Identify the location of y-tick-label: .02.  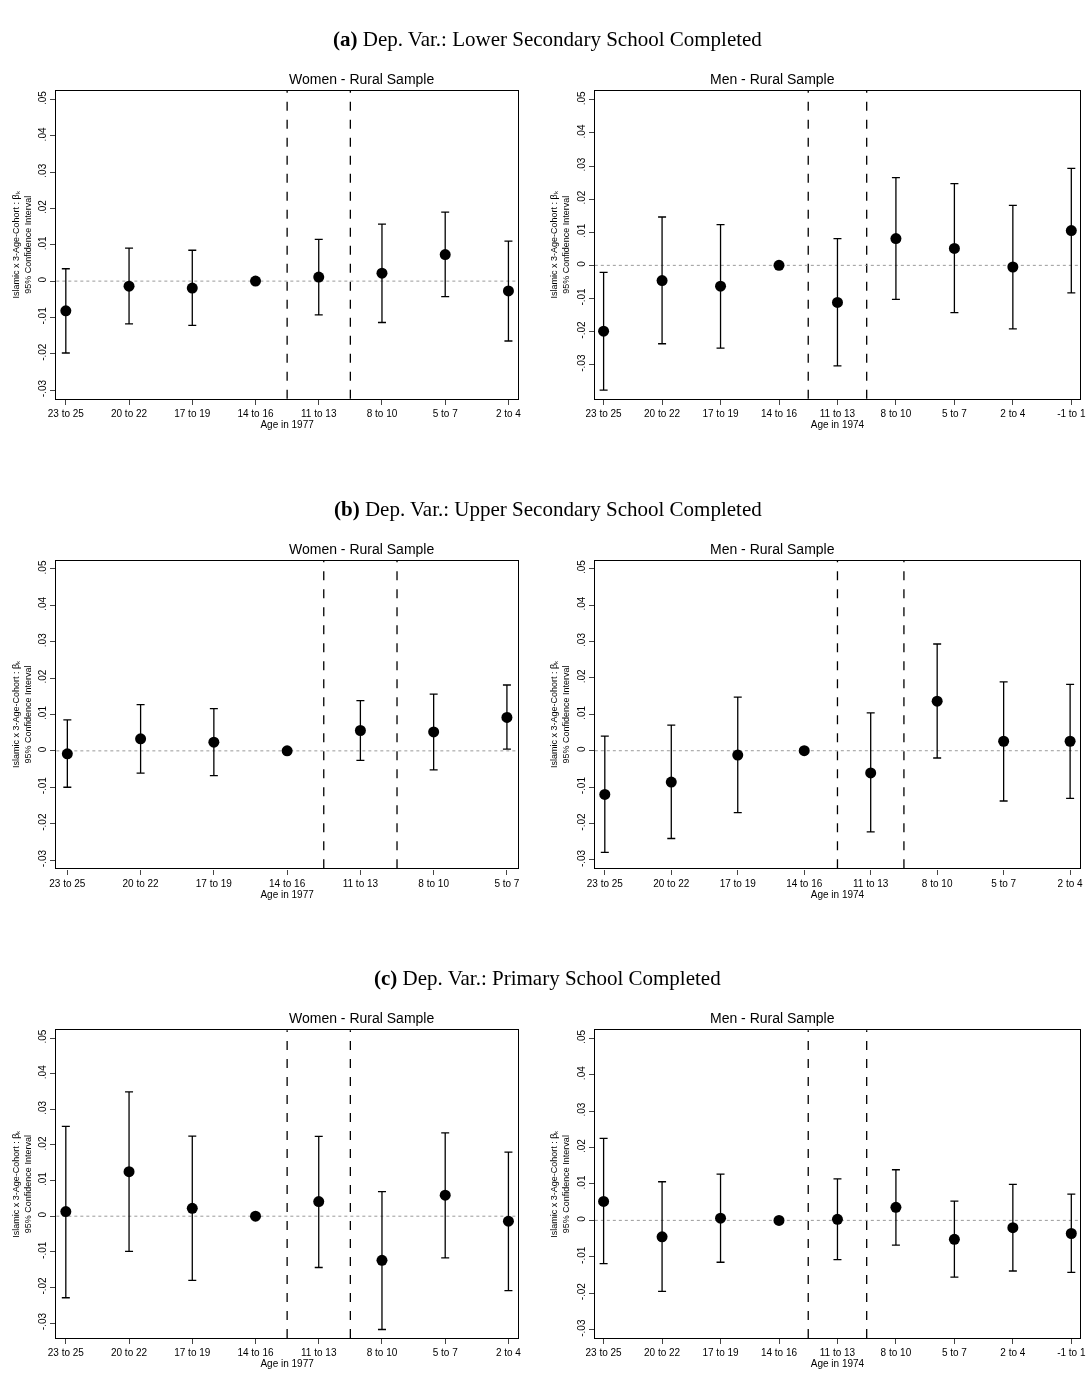
(43, 206).